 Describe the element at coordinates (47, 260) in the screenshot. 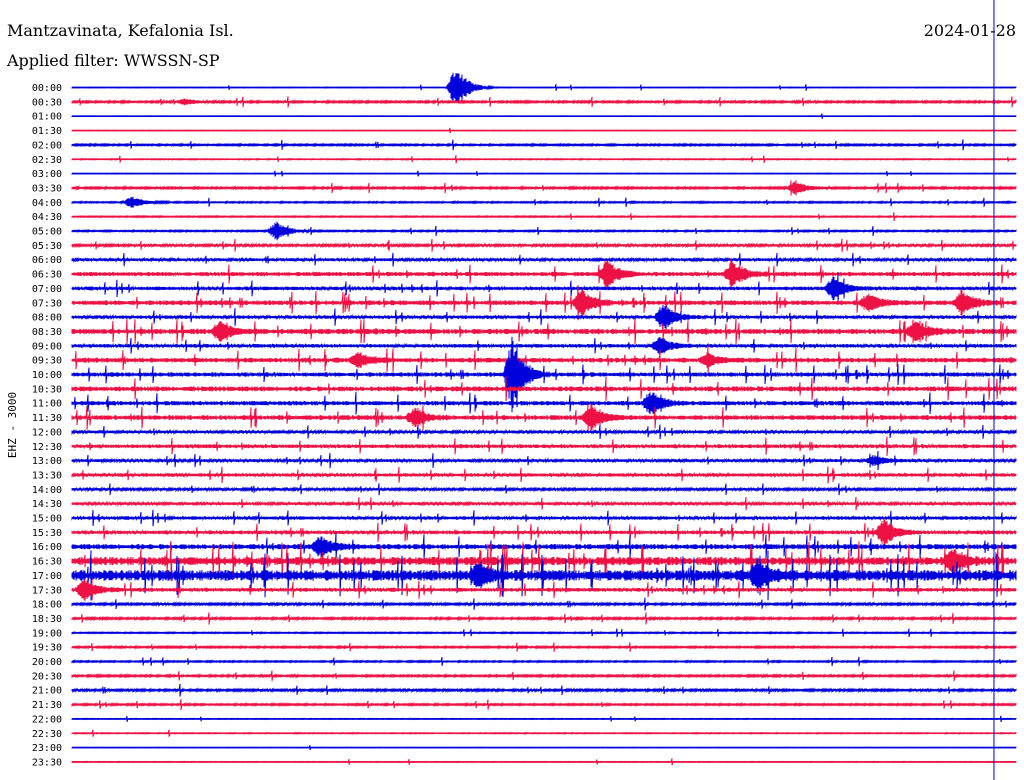

I see `row-time-label: 06:00` at that location.